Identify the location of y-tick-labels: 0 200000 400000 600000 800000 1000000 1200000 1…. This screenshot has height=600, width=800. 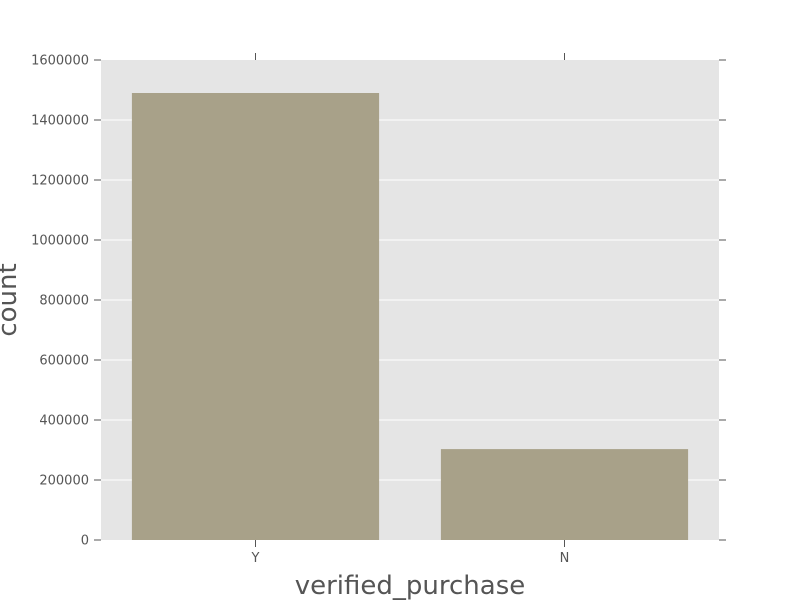
(60, 301).